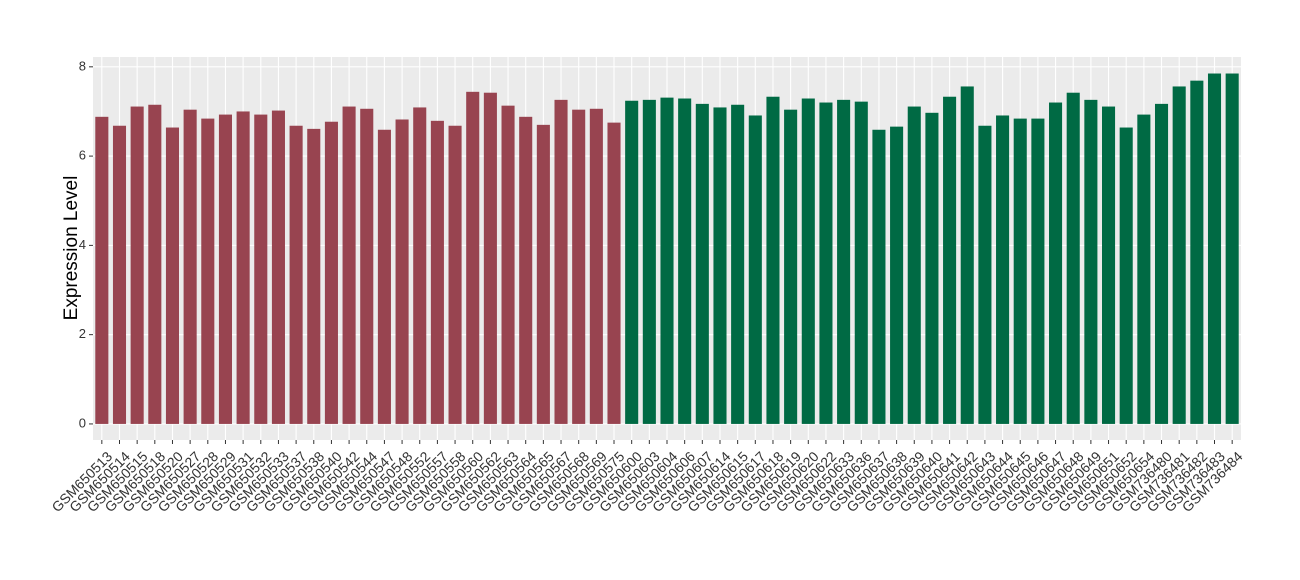 The width and height of the screenshot is (1300, 580). What do you see at coordinates (82, 65) in the screenshot?
I see `y-tick-label: 8` at bounding box center [82, 65].